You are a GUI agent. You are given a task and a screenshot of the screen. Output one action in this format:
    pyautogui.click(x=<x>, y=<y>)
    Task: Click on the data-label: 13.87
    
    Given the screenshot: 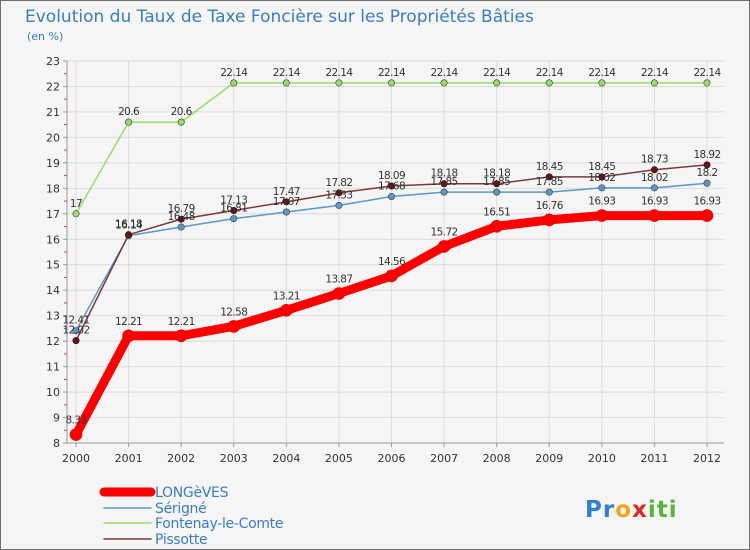 What is the action you would take?
    pyautogui.click(x=338, y=280)
    